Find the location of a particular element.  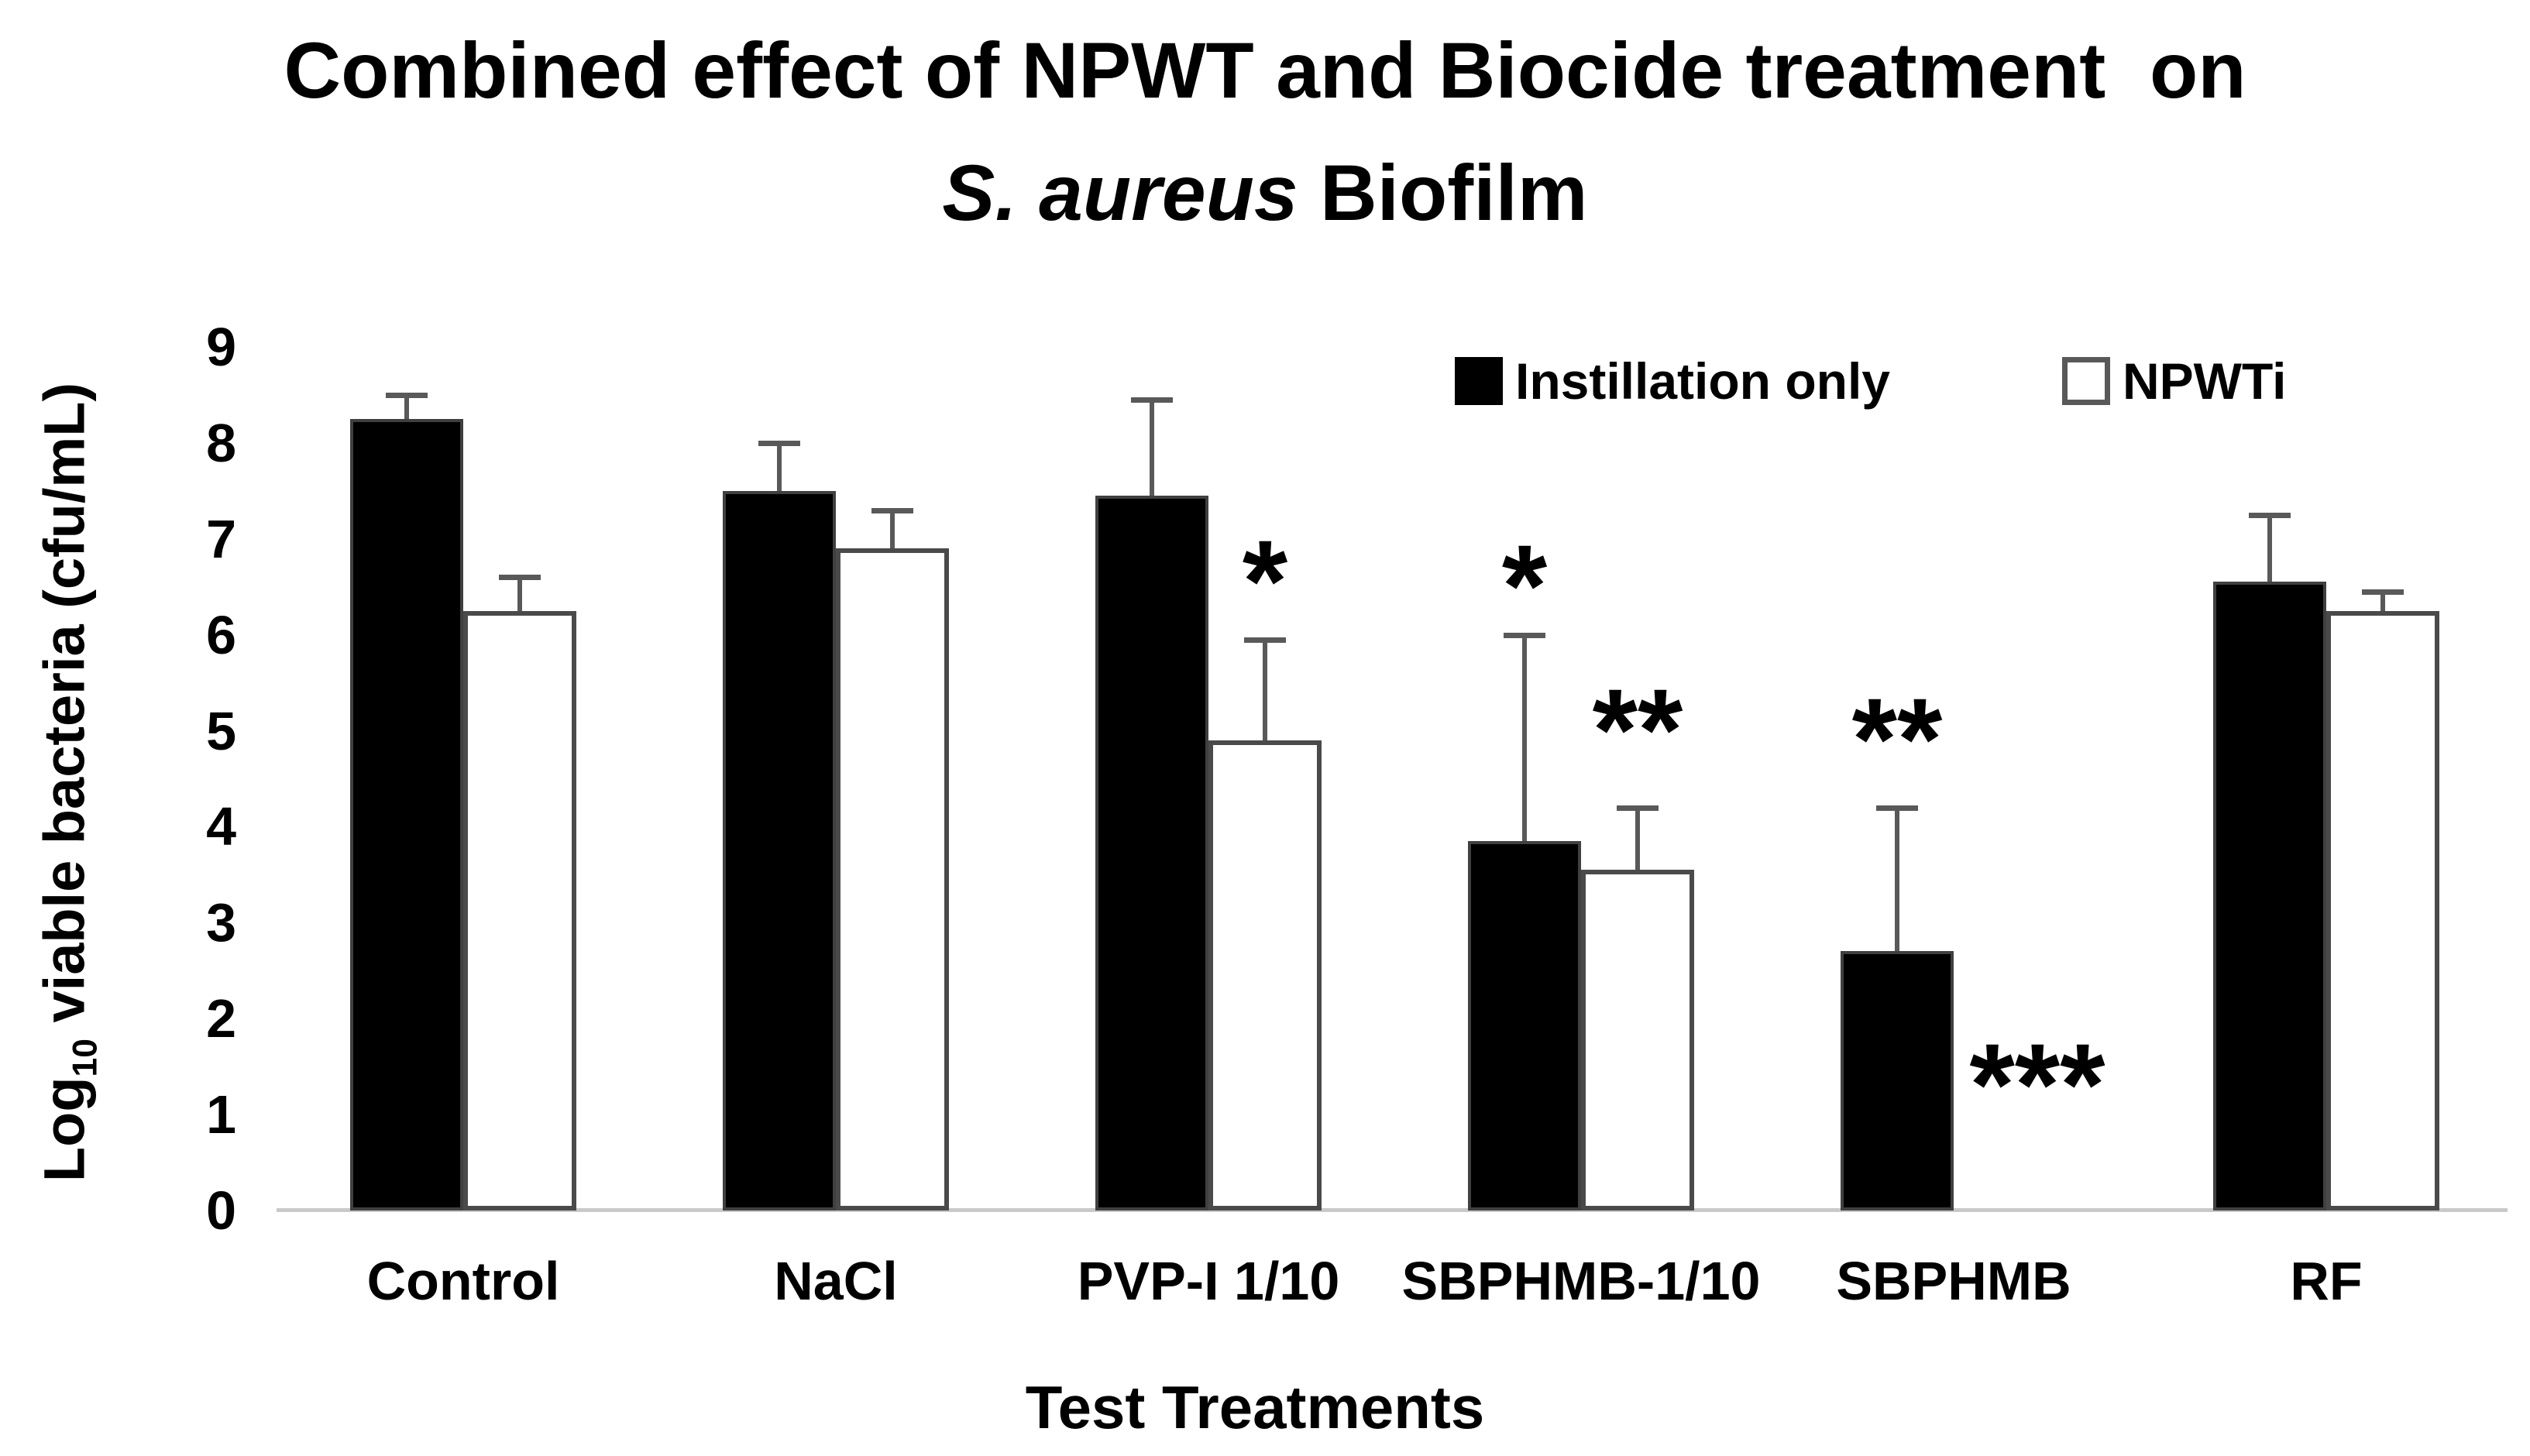

chart-title-species: S. aureus is located at coordinates (1120, 193).